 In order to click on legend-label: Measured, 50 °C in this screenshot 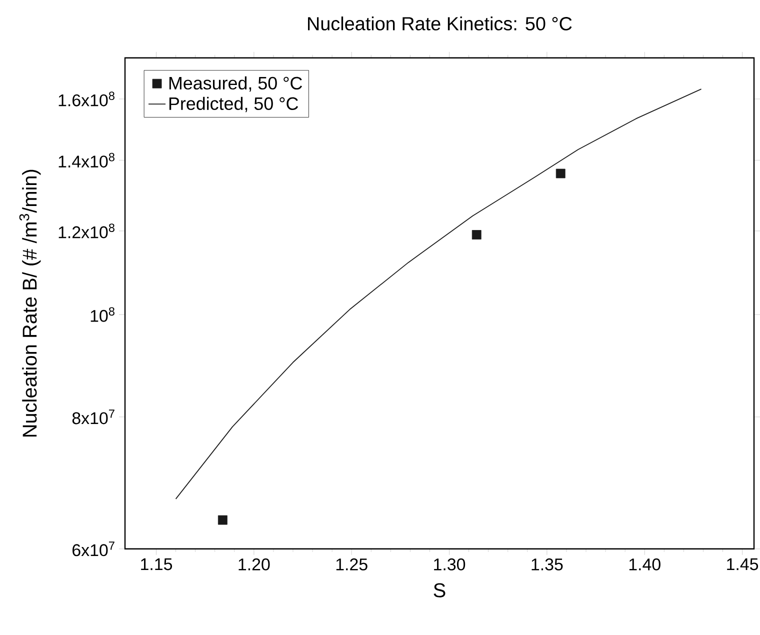, I will do `click(235, 84)`.